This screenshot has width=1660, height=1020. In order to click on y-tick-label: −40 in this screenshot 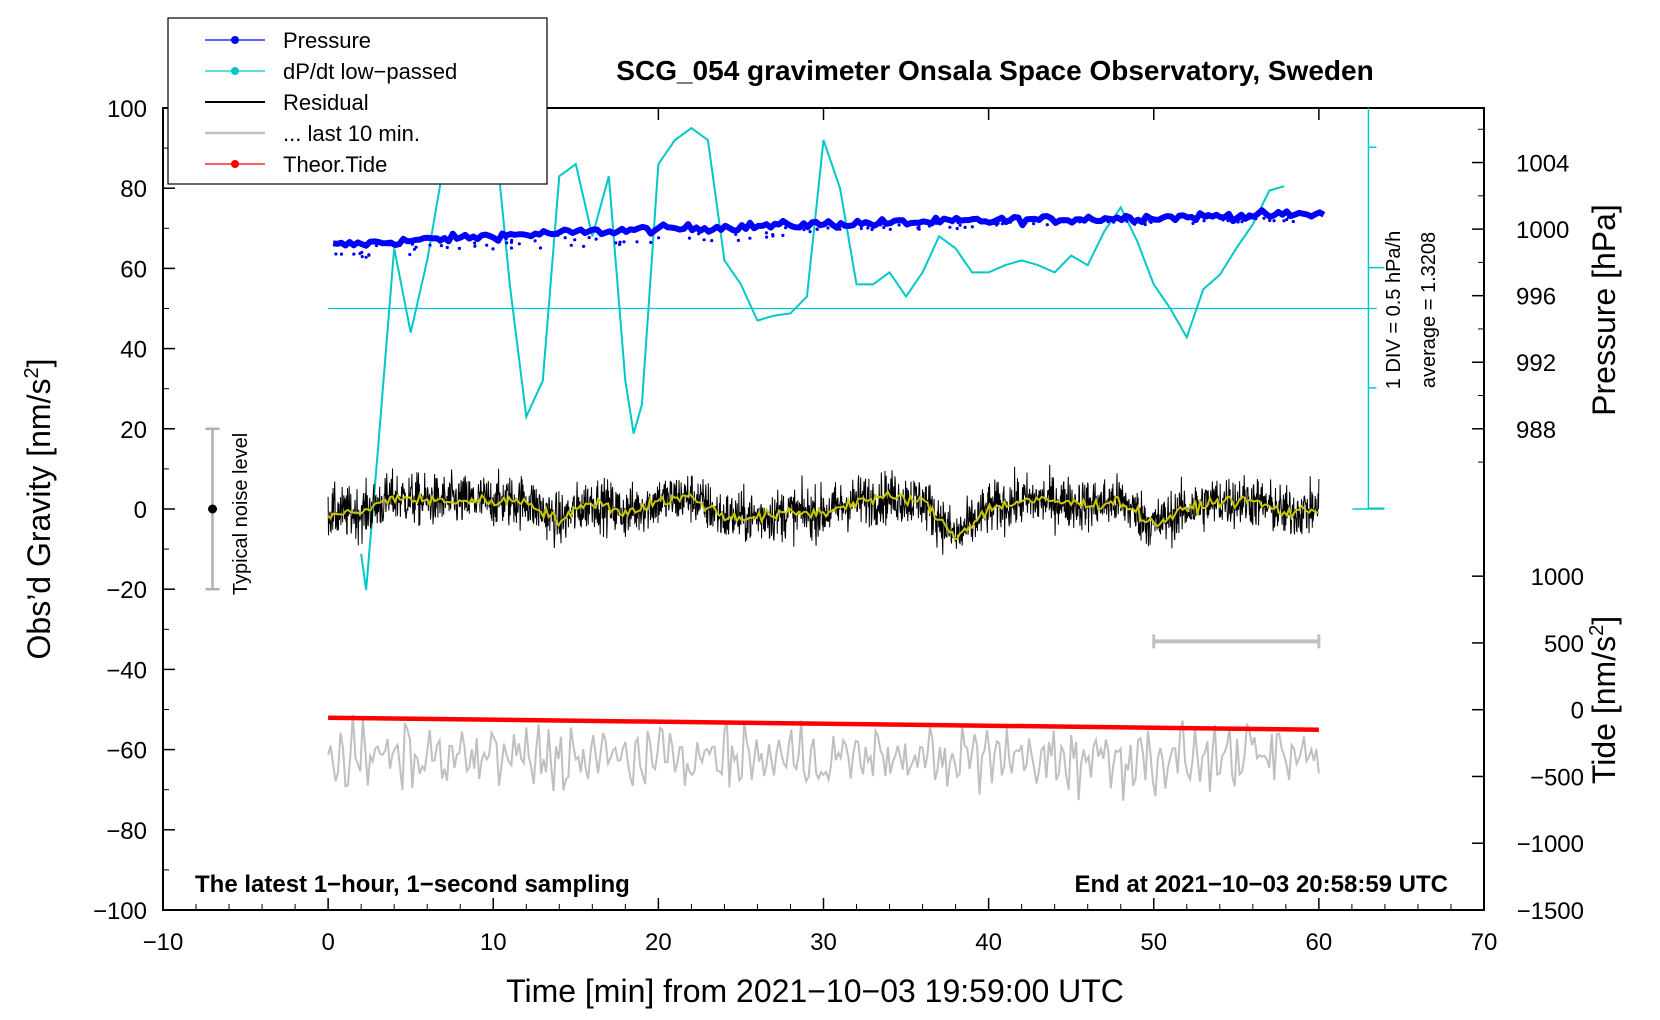, I will do `click(126, 670)`.